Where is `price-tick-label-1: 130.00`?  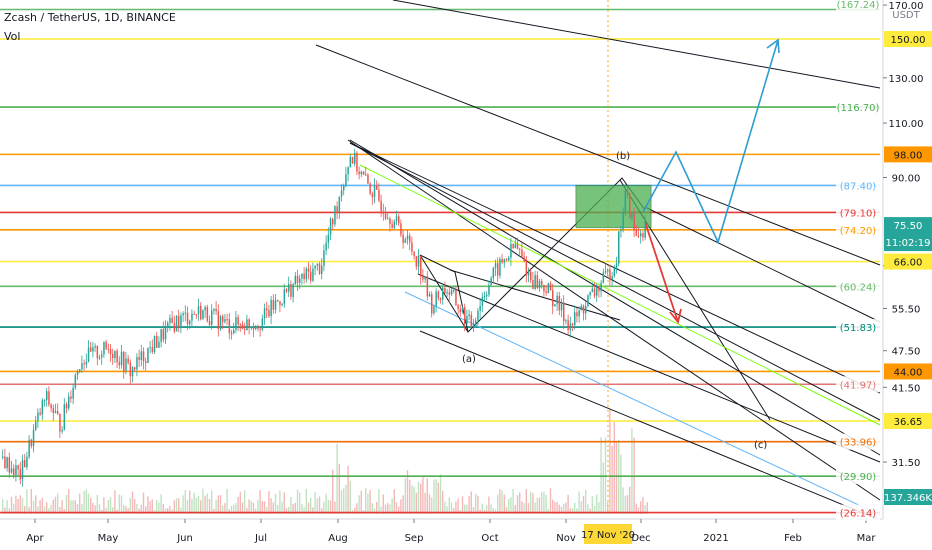 price-tick-label-1: 130.00 is located at coordinates (906, 79).